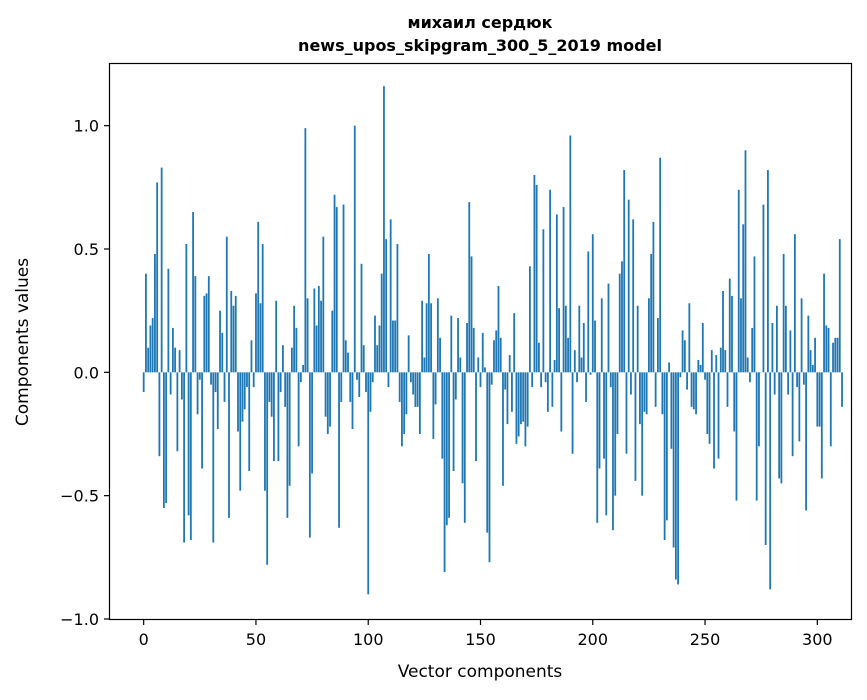  Describe the element at coordinates (144, 639) in the screenshot. I see `x-tick-label: 0` at that location.